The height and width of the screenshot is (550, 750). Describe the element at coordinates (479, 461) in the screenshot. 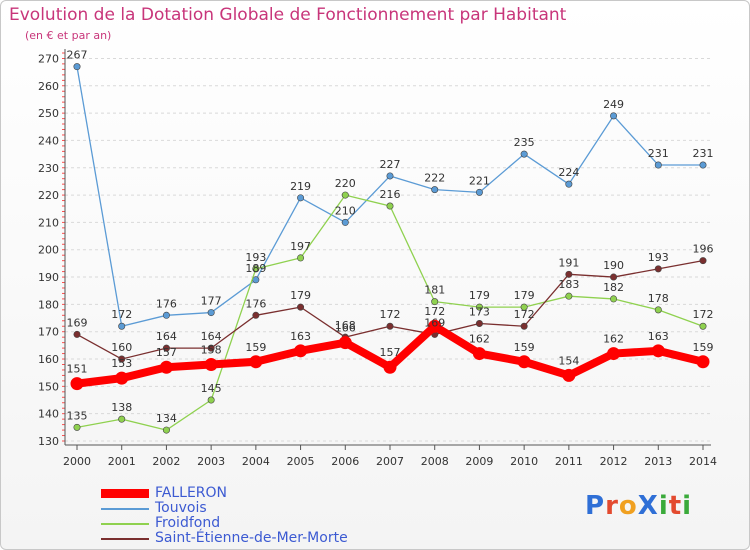

I see `x-tick-label: 2009` at that location.